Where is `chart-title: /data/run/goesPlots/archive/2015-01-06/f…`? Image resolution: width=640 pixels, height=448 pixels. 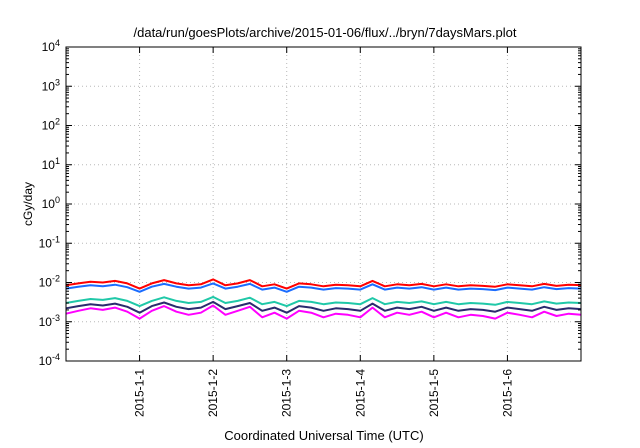
chart-title: /data/run/goesPlots/archive/2015-01-06/f… is located at coordinates (325, 32).